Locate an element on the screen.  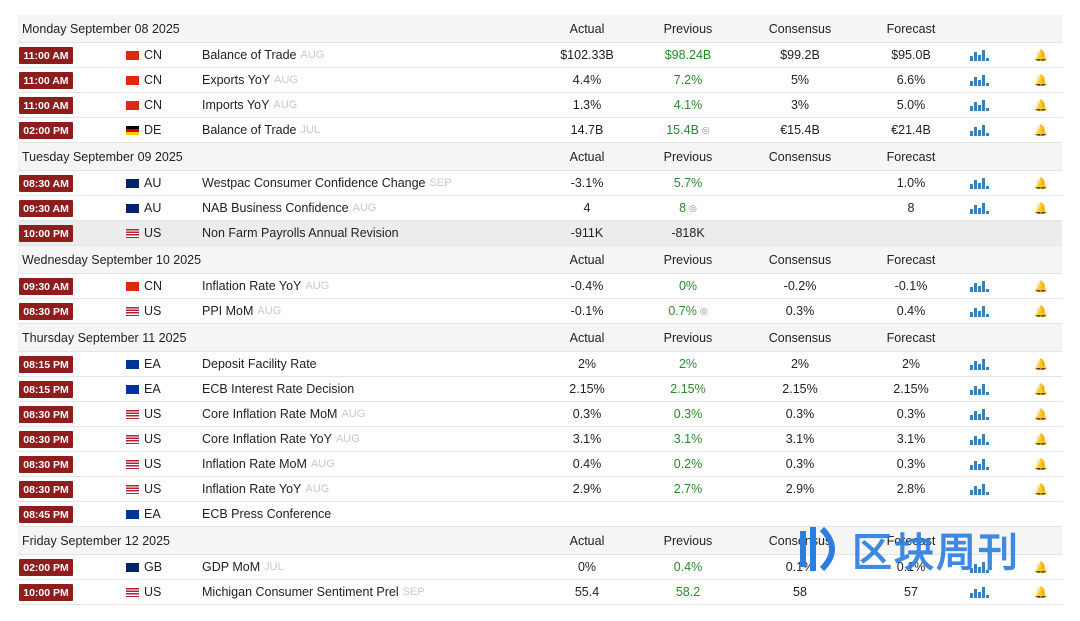
actual-cell: 0% is located at coordinates (587, 567).